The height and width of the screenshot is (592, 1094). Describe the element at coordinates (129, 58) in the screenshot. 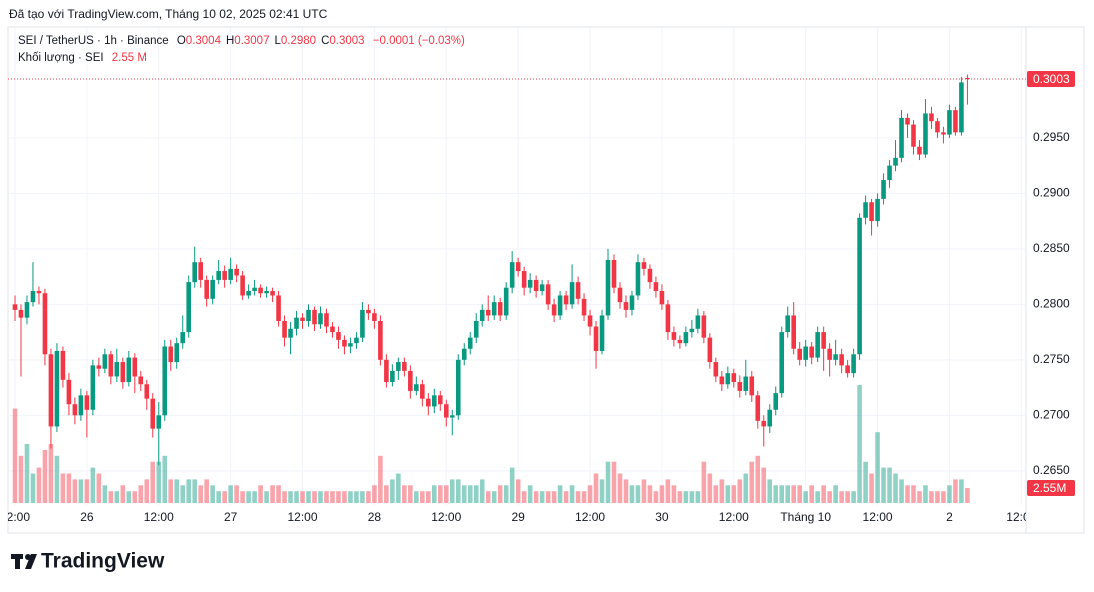

I see `volume-value: 2.55 M` at that location.